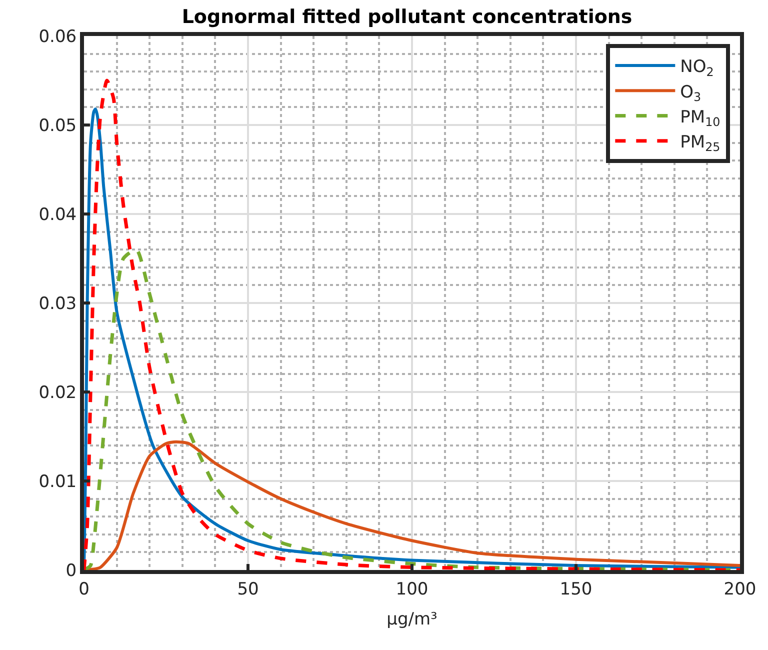 Image resolution: width=768 pixels, height=650 pixels. I want to click on y-tick-label: 0.05, so click(57, 126).